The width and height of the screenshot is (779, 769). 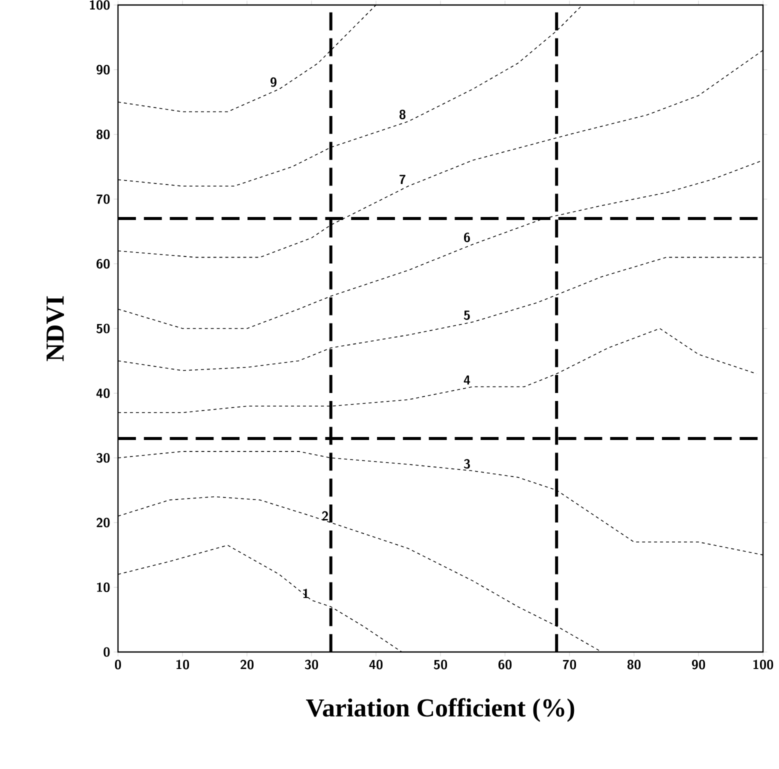 What do you see at coordinates (467, 380) in the screenshot?
I see `series-label: 4` at bounding box center [467, 380].